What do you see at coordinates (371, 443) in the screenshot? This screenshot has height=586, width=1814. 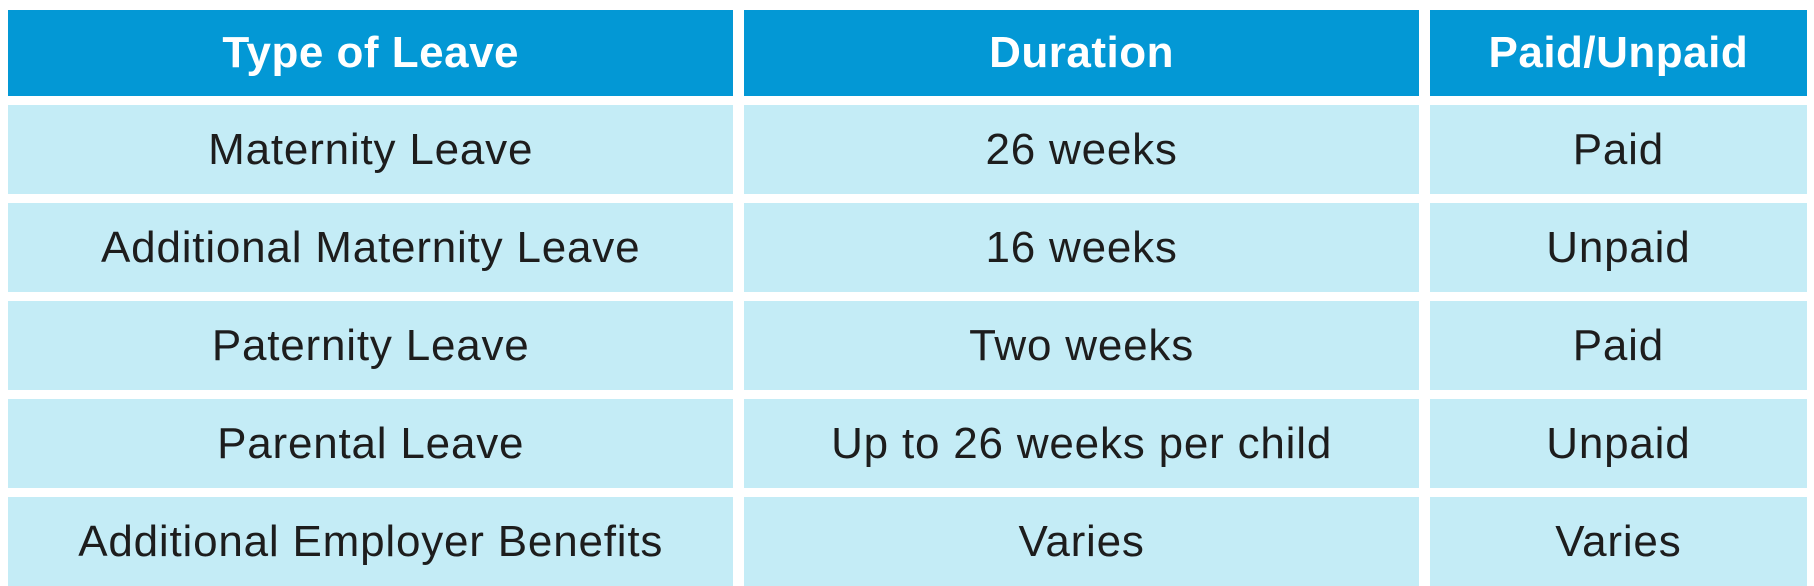 I see `cell-leave-type: Parental Leave` at bounding box center [371, 443].